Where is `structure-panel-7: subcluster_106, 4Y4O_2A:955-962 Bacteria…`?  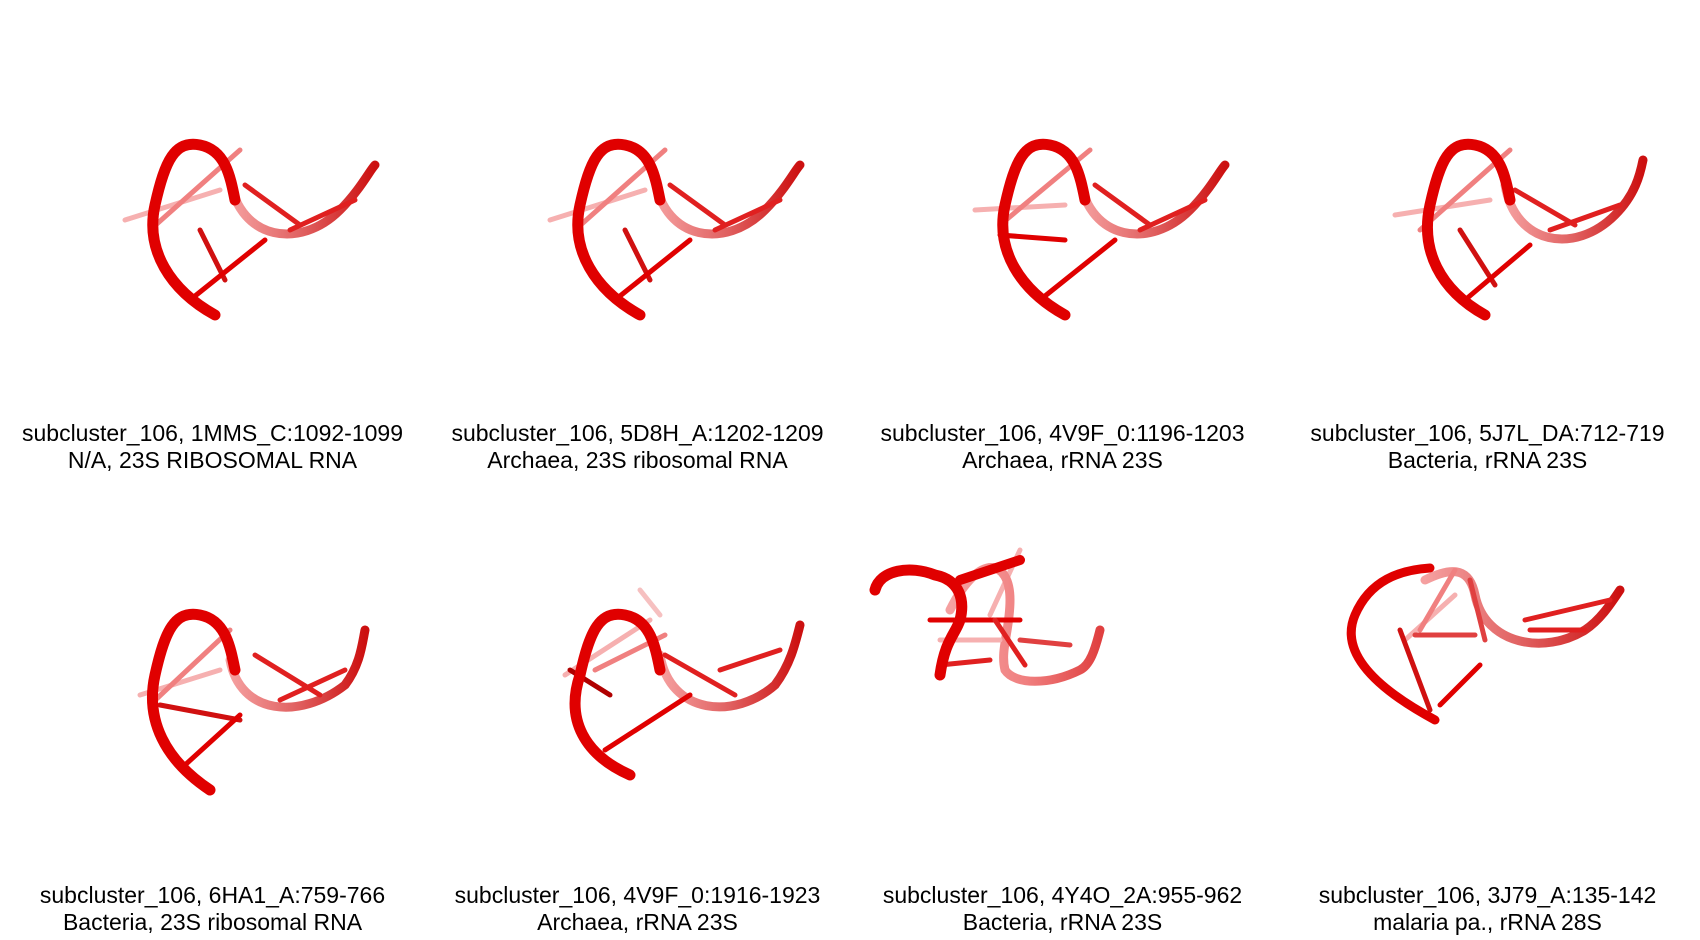 structure-panel-7: subcluster_106, 4Y4O_2A:955-962 Bacteria… is located at coordinates (1062, 705).